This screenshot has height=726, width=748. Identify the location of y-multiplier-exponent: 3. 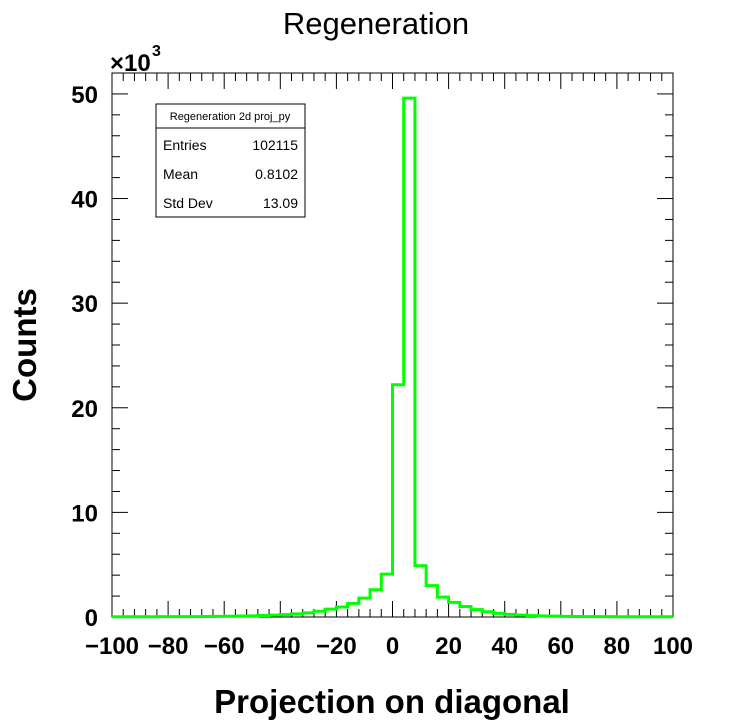
(156, 51).